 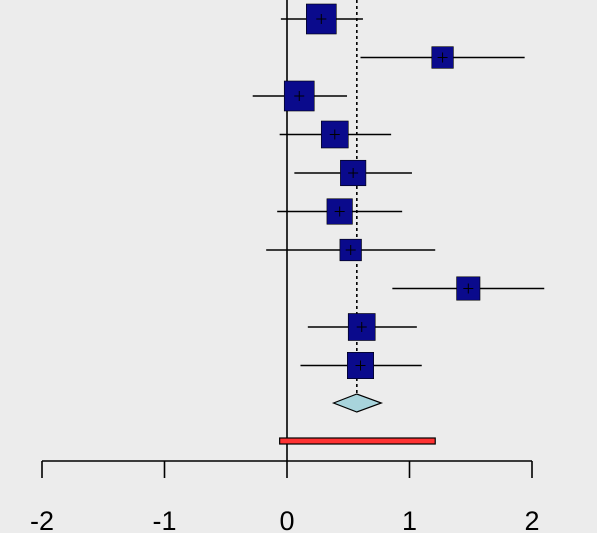 I want to click on x-tick-label: 2, so click(x=531, y=519).